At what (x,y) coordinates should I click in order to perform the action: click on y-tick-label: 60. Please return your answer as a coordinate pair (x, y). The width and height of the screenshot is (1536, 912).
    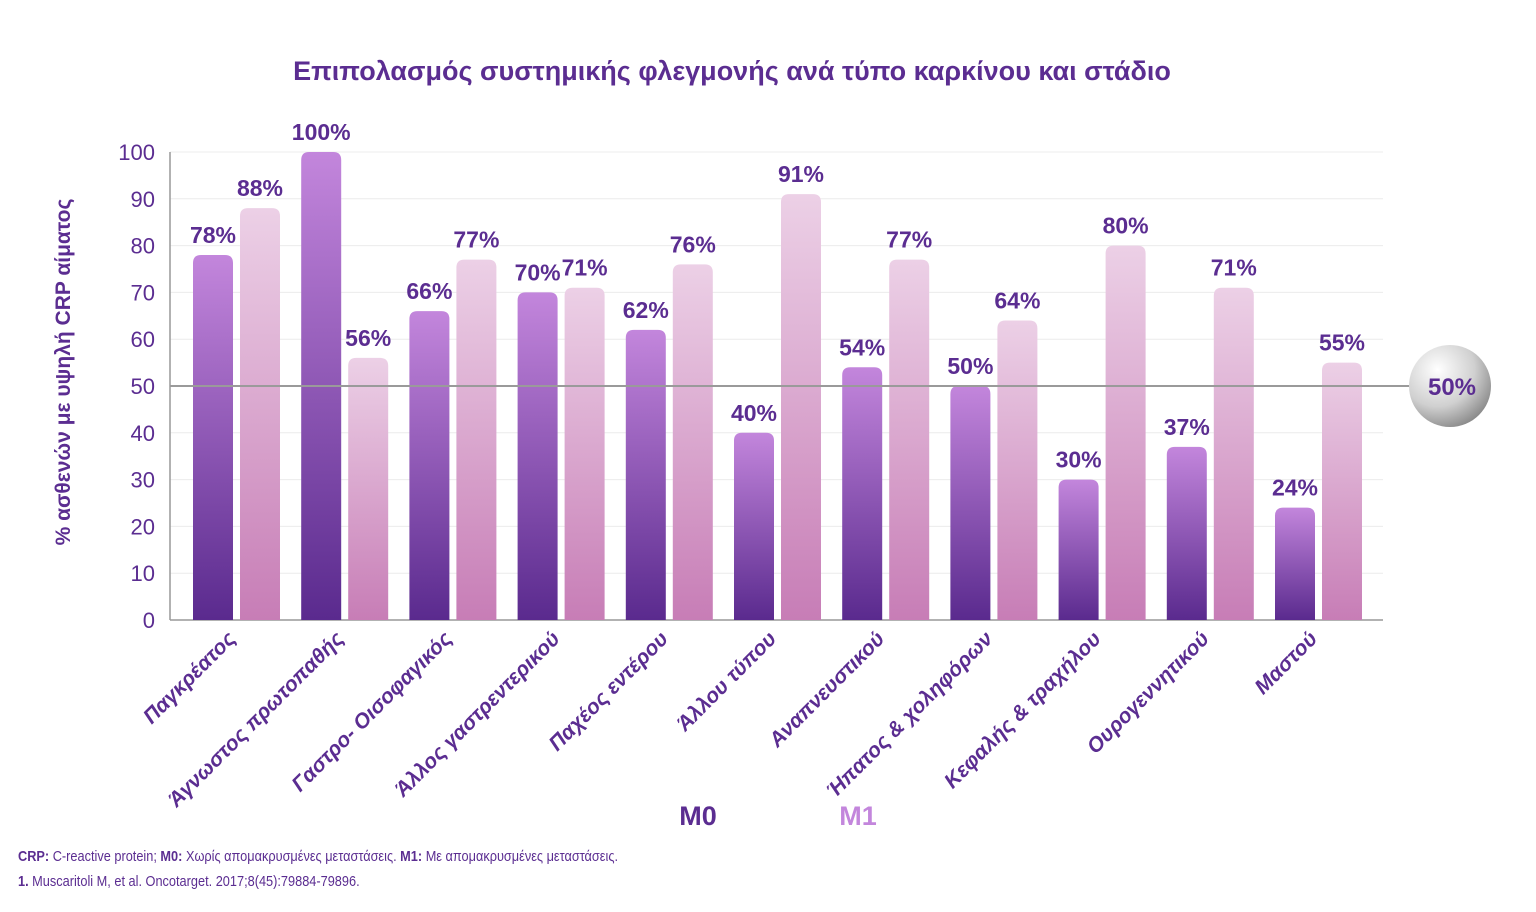
    Looking at the image, I should click on (143, 339).